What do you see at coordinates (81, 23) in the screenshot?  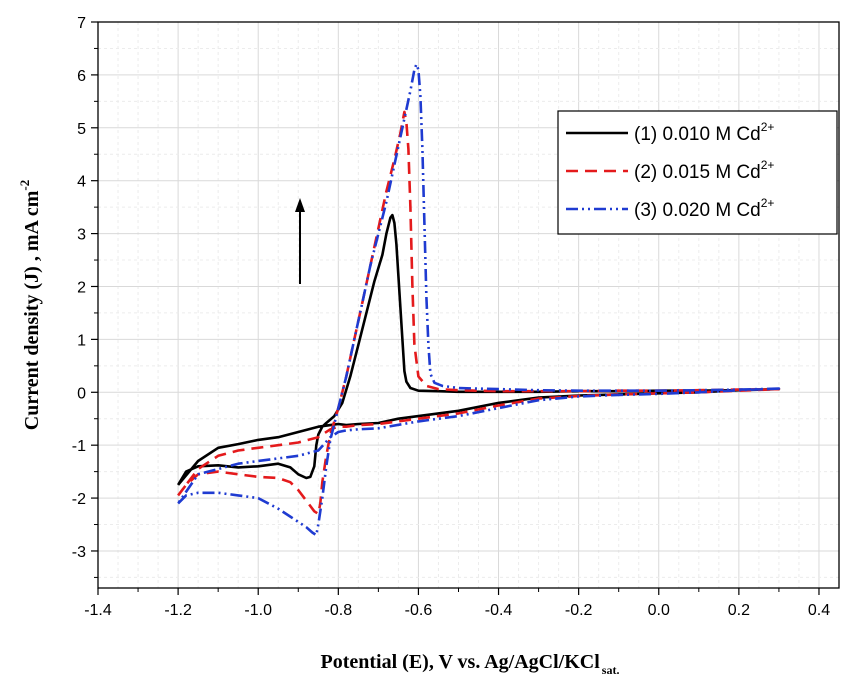 I see `y-tick-label: 7` at bounding box center [81, 23].